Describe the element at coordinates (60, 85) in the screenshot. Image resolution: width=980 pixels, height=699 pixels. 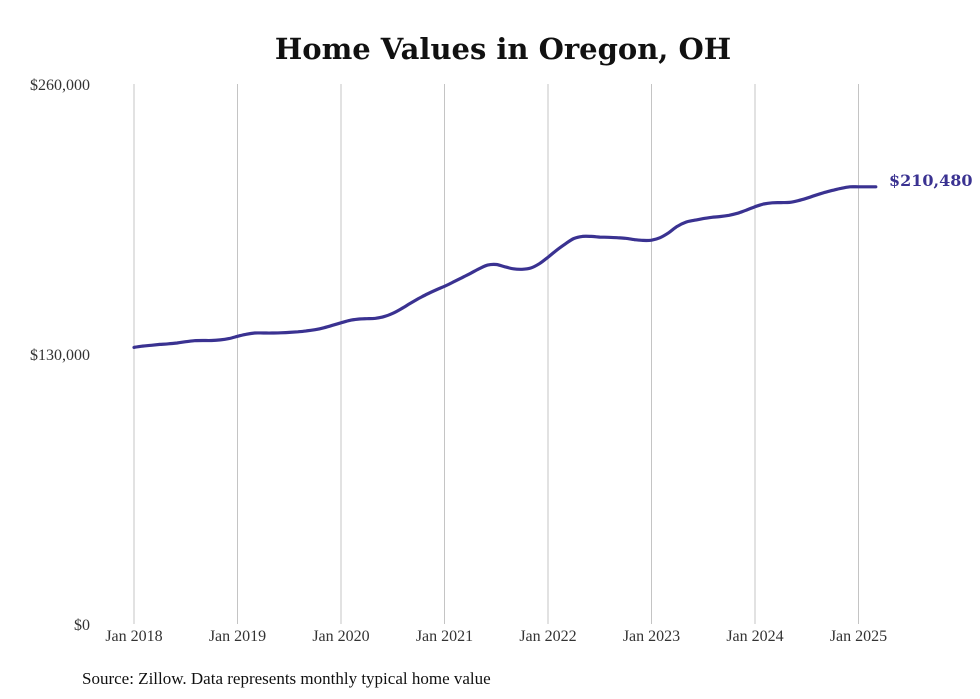
I see `y-tick-label: $260,000` at that location.